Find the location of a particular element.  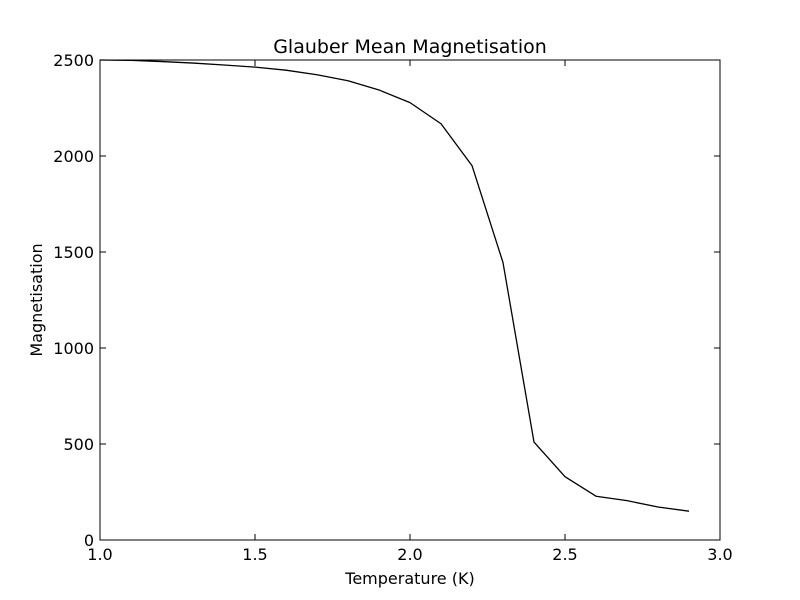

x-tick-label: 3.0 is located at coordinates (719, 554).